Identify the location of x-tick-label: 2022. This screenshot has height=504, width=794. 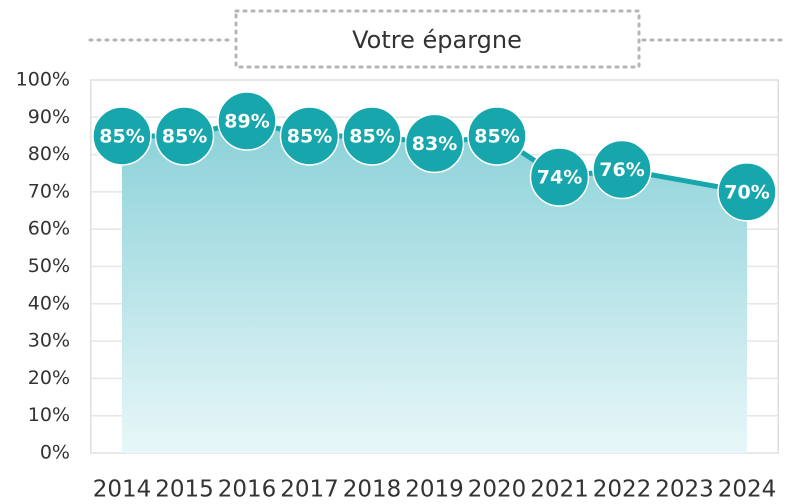
(622, 490).